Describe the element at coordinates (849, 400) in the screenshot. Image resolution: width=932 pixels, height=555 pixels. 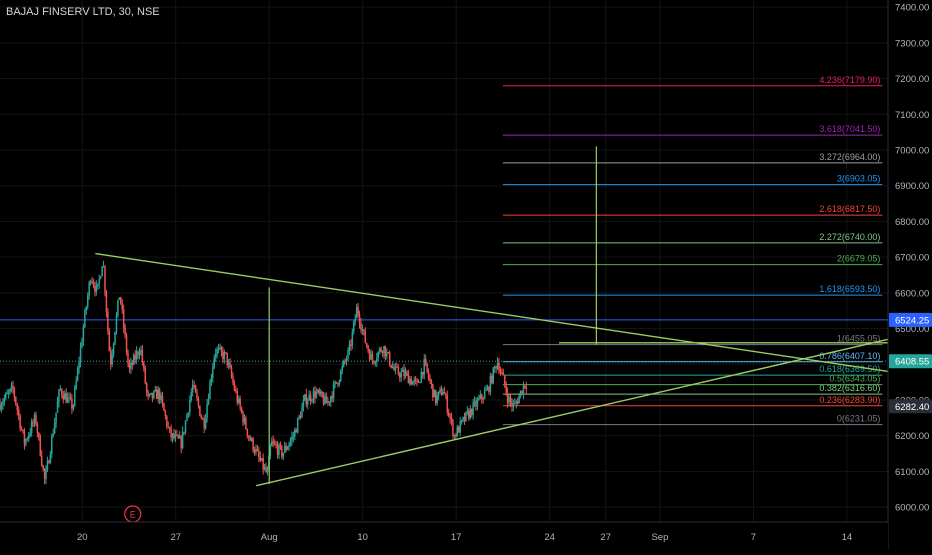
I see `fib-level-label: 0.236(6283.90)` at that location.